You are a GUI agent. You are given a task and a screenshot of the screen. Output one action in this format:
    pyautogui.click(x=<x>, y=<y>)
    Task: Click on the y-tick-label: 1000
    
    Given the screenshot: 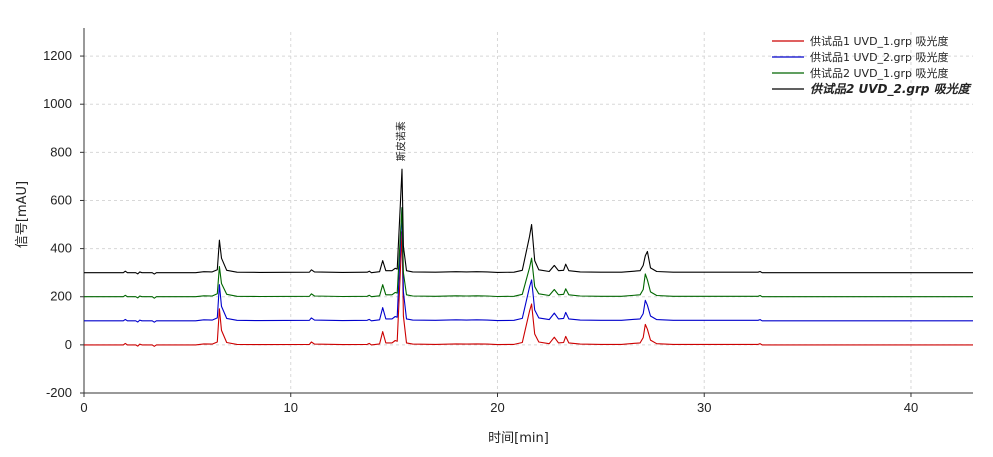 What is the action you would take?
    pyautogui.click(x=57, y=103)
    